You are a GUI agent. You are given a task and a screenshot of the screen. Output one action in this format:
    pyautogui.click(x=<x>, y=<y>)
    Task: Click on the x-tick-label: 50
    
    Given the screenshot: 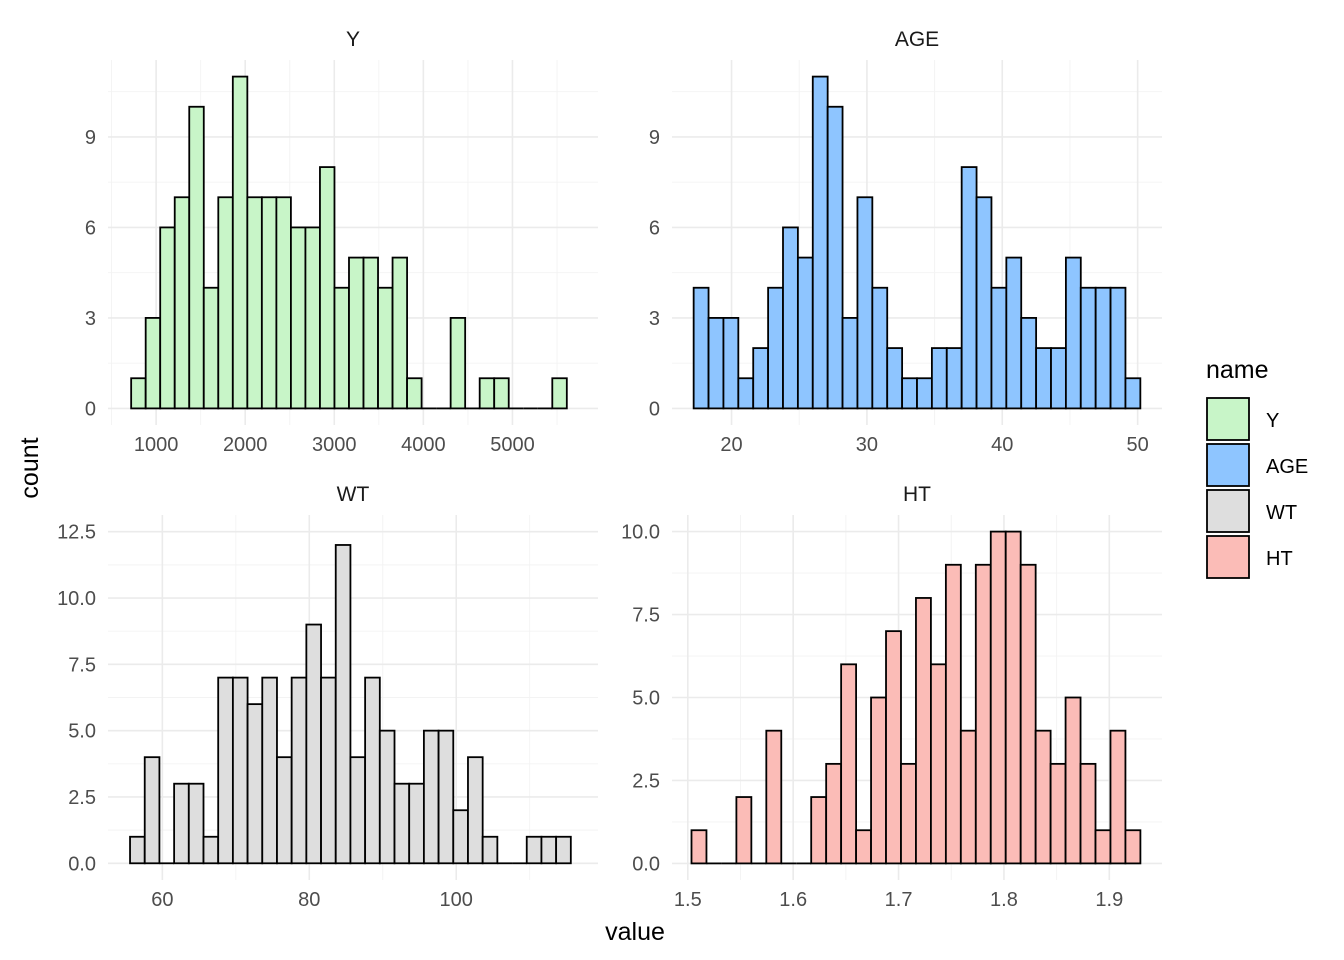 What is the action you would take?
    pyautogui.click(x=1138, y=445)
    